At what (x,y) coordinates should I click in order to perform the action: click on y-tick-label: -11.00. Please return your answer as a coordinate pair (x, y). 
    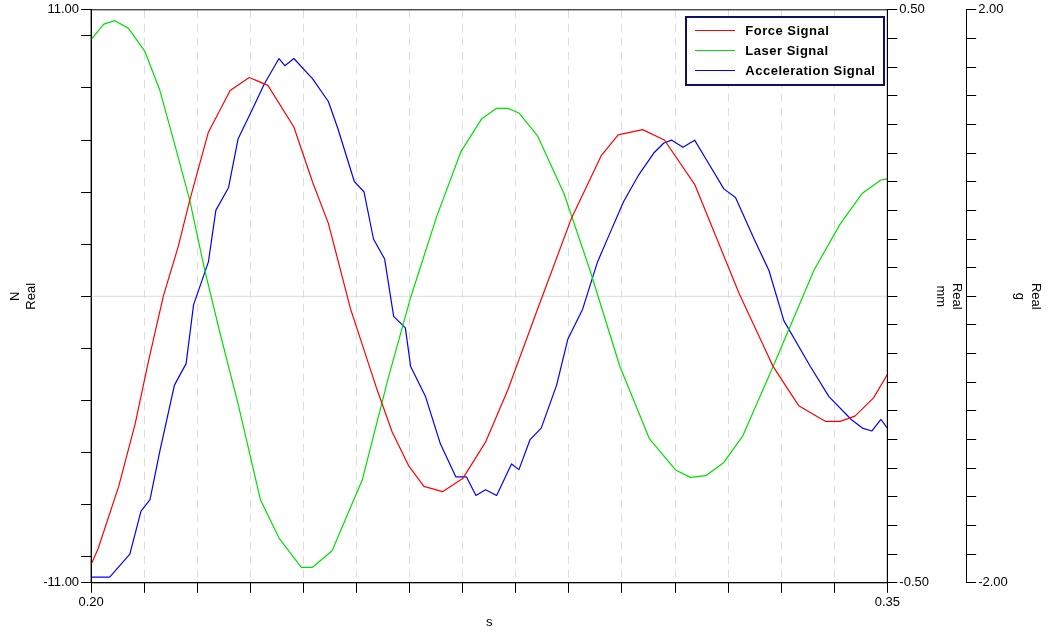
    Looking at the image, I should click on (61, 582).